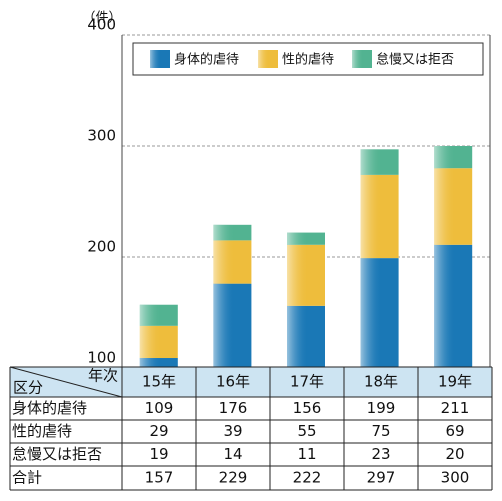  What do you see at coordinates (206, 60) in the screenshot?
I see `legend-label: 身体的虐待` at bounding box center [206, 60].